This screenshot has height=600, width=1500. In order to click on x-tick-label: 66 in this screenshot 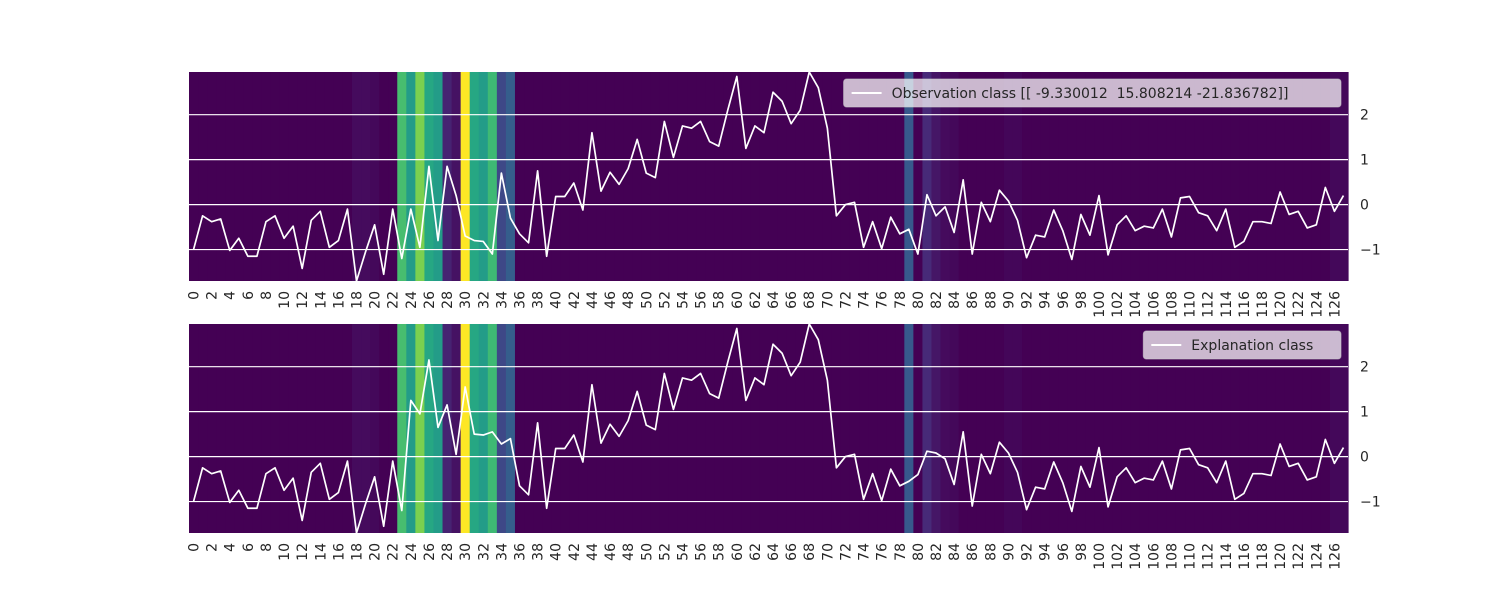, I will do `click(792, 552)`.